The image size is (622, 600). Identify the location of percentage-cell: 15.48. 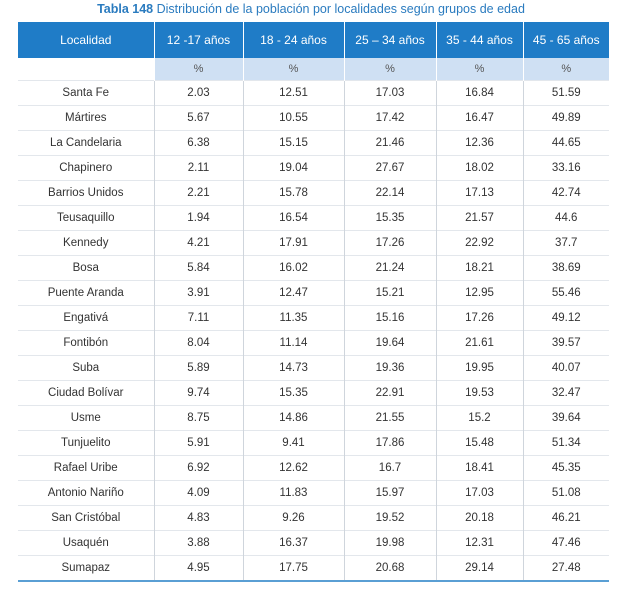
(479, 443).